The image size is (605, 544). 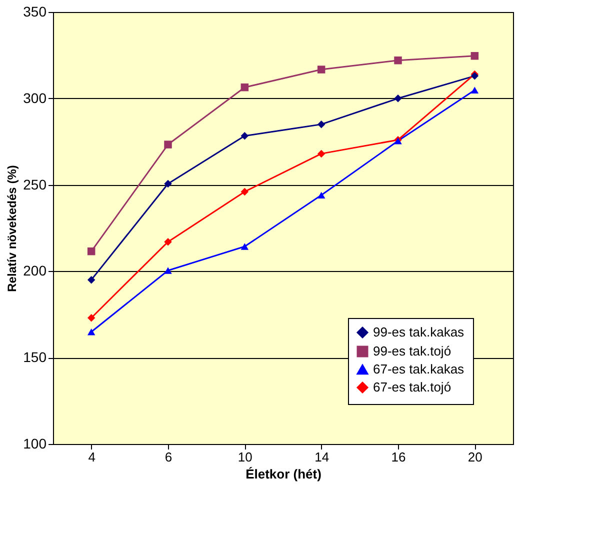 What do you see at coordinates (475, 457) in the screenshot?
I see `x-tick-label: 20` at bounding box center [475, 457].